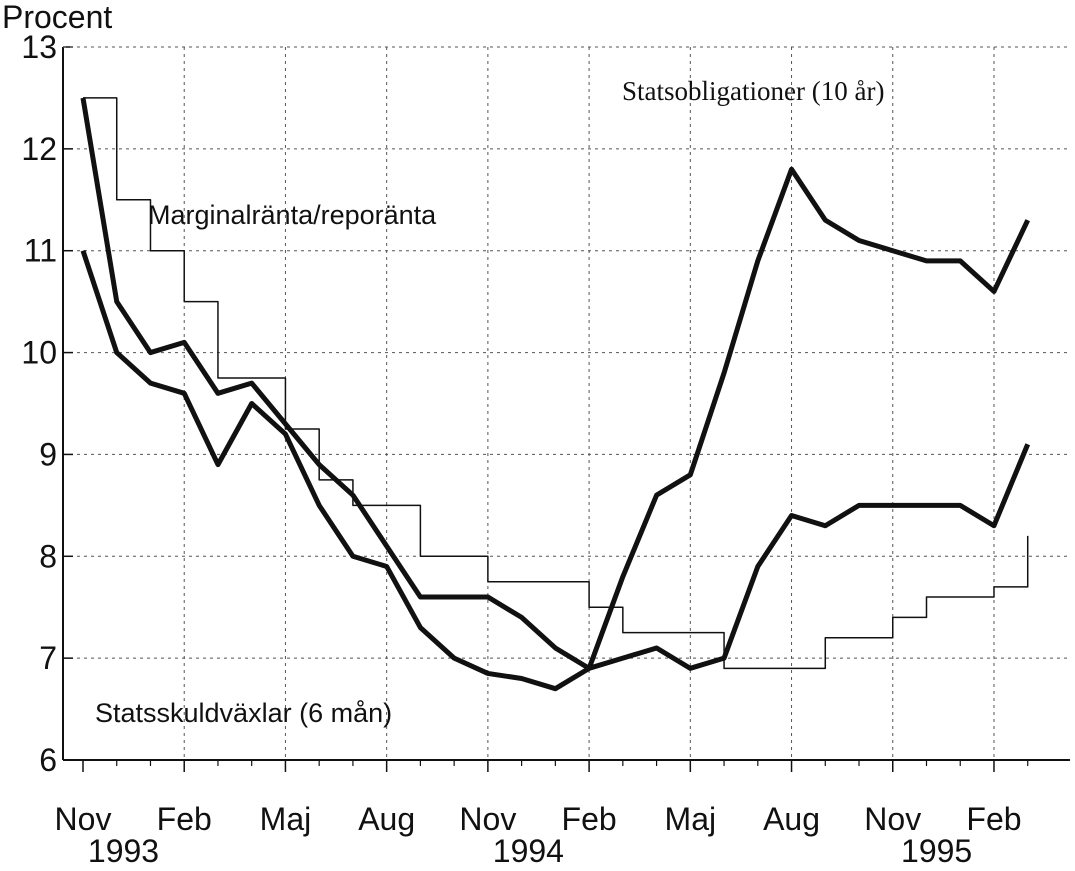  Describe the element at coordinates (528, 849) in the screenshot. I see `year-label: 1994` at that location.